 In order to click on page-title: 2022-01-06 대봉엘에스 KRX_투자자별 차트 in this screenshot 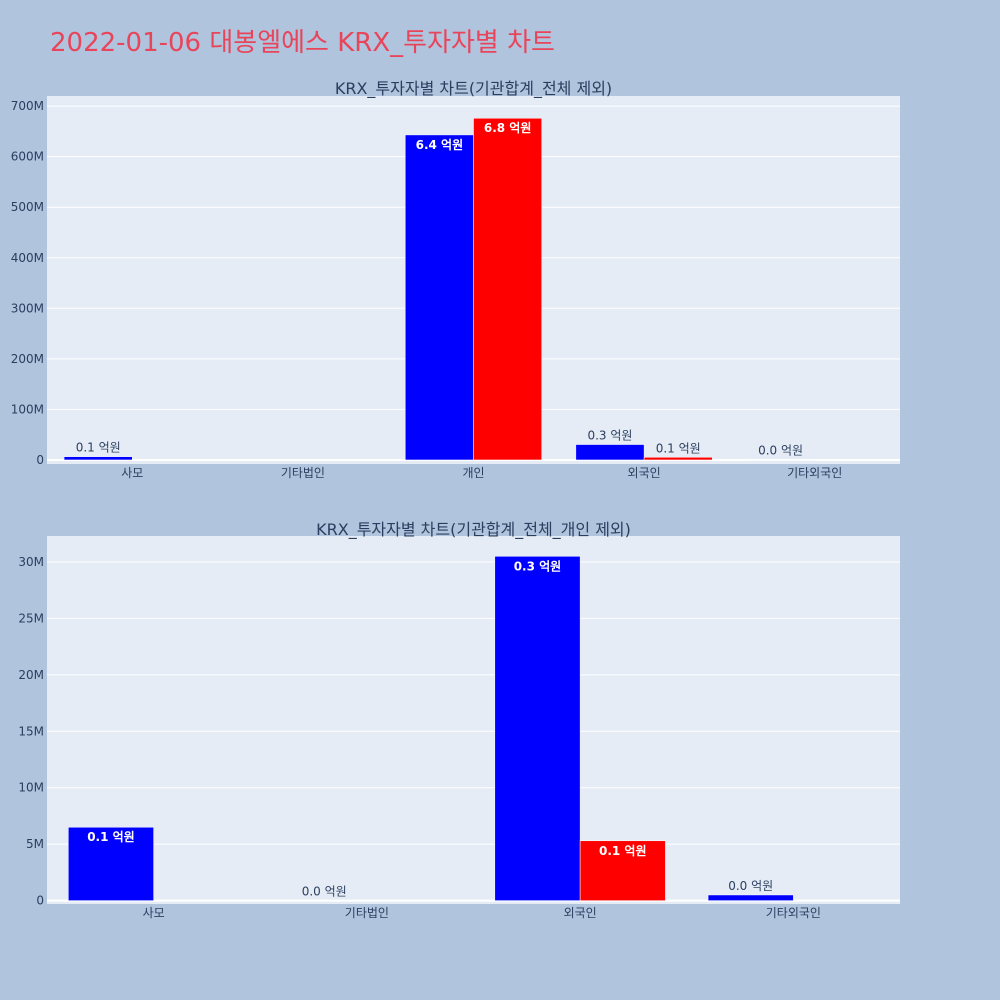, I will do `click(302, 43)`.